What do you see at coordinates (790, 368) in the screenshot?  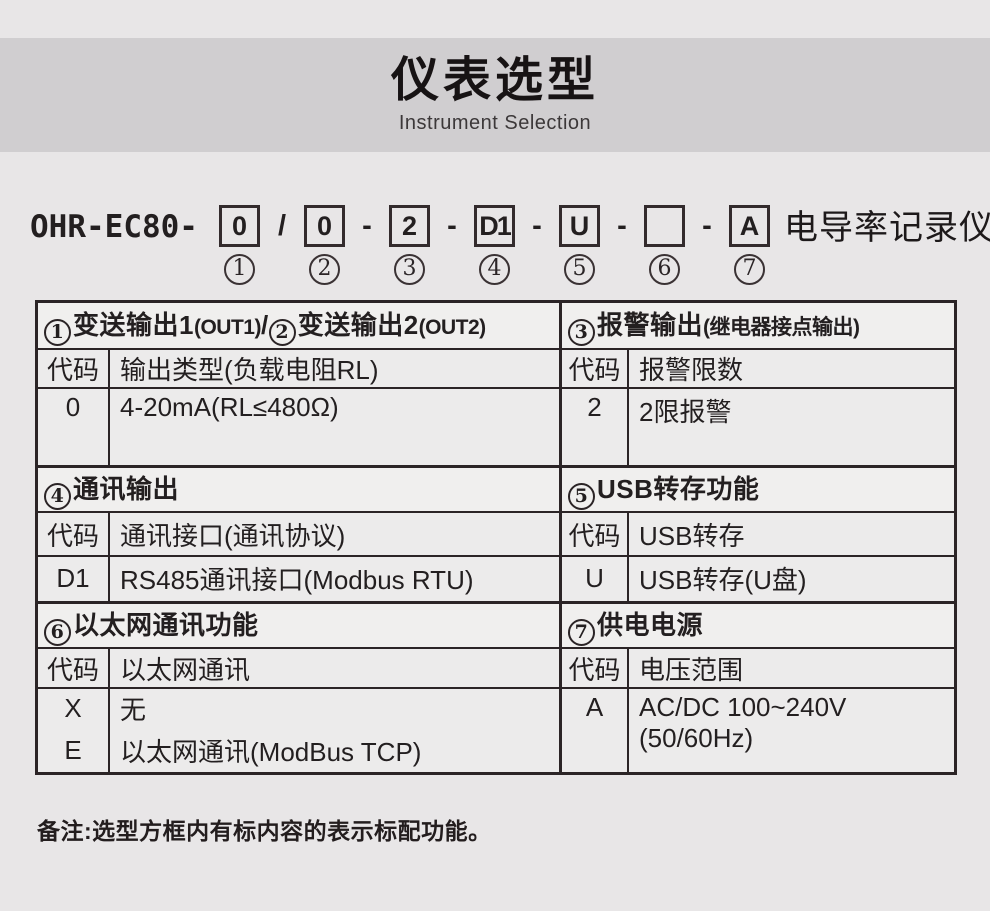 I see `desc-column-header: 报警限数` at bounding box center [790, 368].